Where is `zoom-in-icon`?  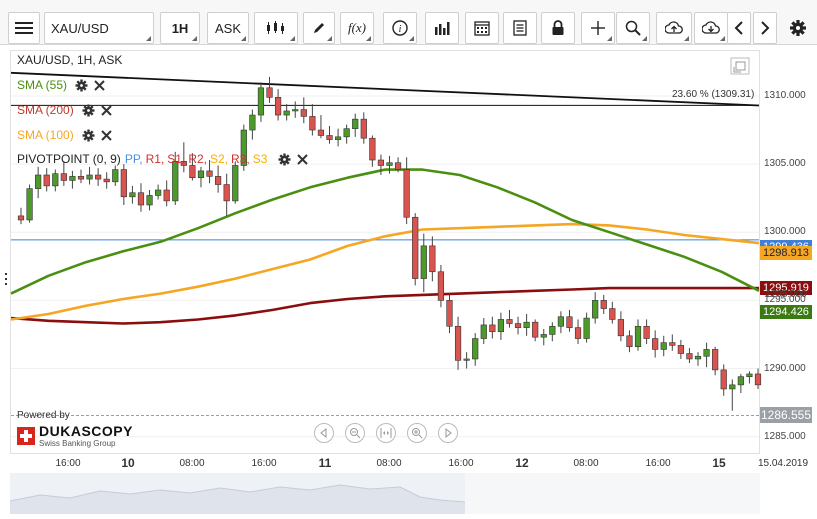
zoom-in-icon is located at coordinates (417, 433).